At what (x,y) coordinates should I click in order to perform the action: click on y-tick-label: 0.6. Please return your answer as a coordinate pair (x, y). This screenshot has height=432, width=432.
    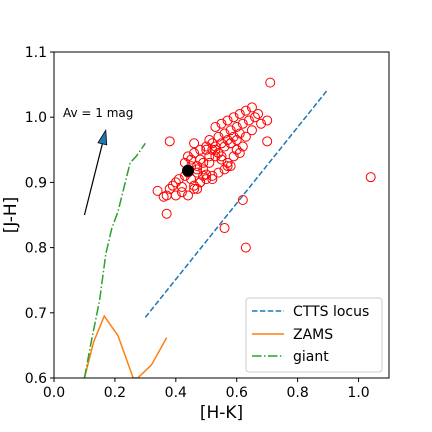
    Looking at the image, I should click on (36, 379).